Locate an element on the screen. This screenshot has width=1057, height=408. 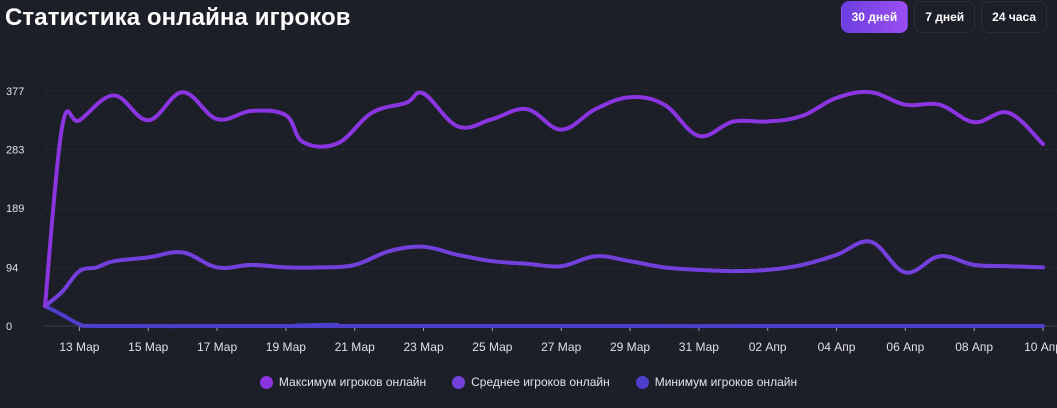
x-tick-label: 06 Апр is located at coordinates (905, 347).